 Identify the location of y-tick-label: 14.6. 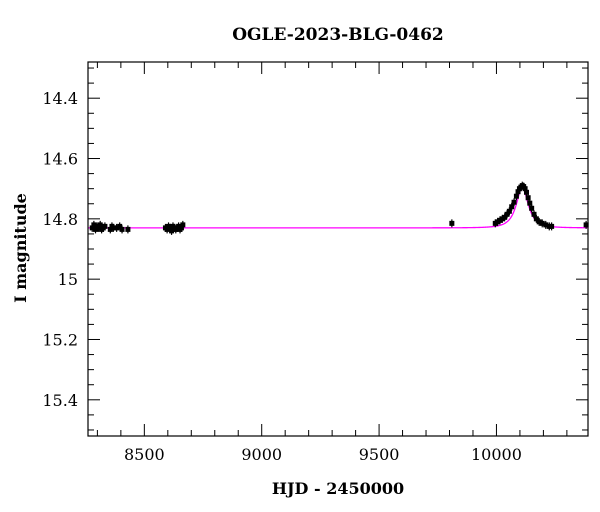
(60, 159).